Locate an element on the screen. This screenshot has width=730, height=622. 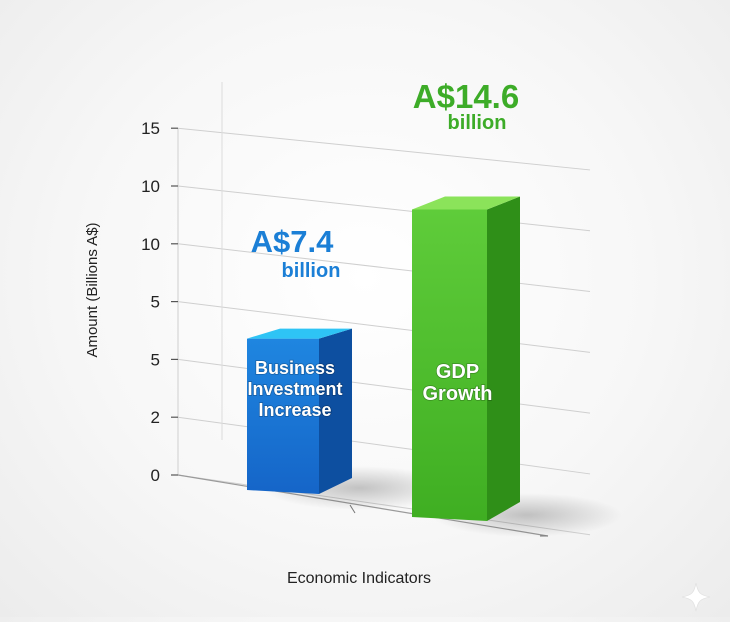
bar-category-label: Business is located at coordinates (295, 368).